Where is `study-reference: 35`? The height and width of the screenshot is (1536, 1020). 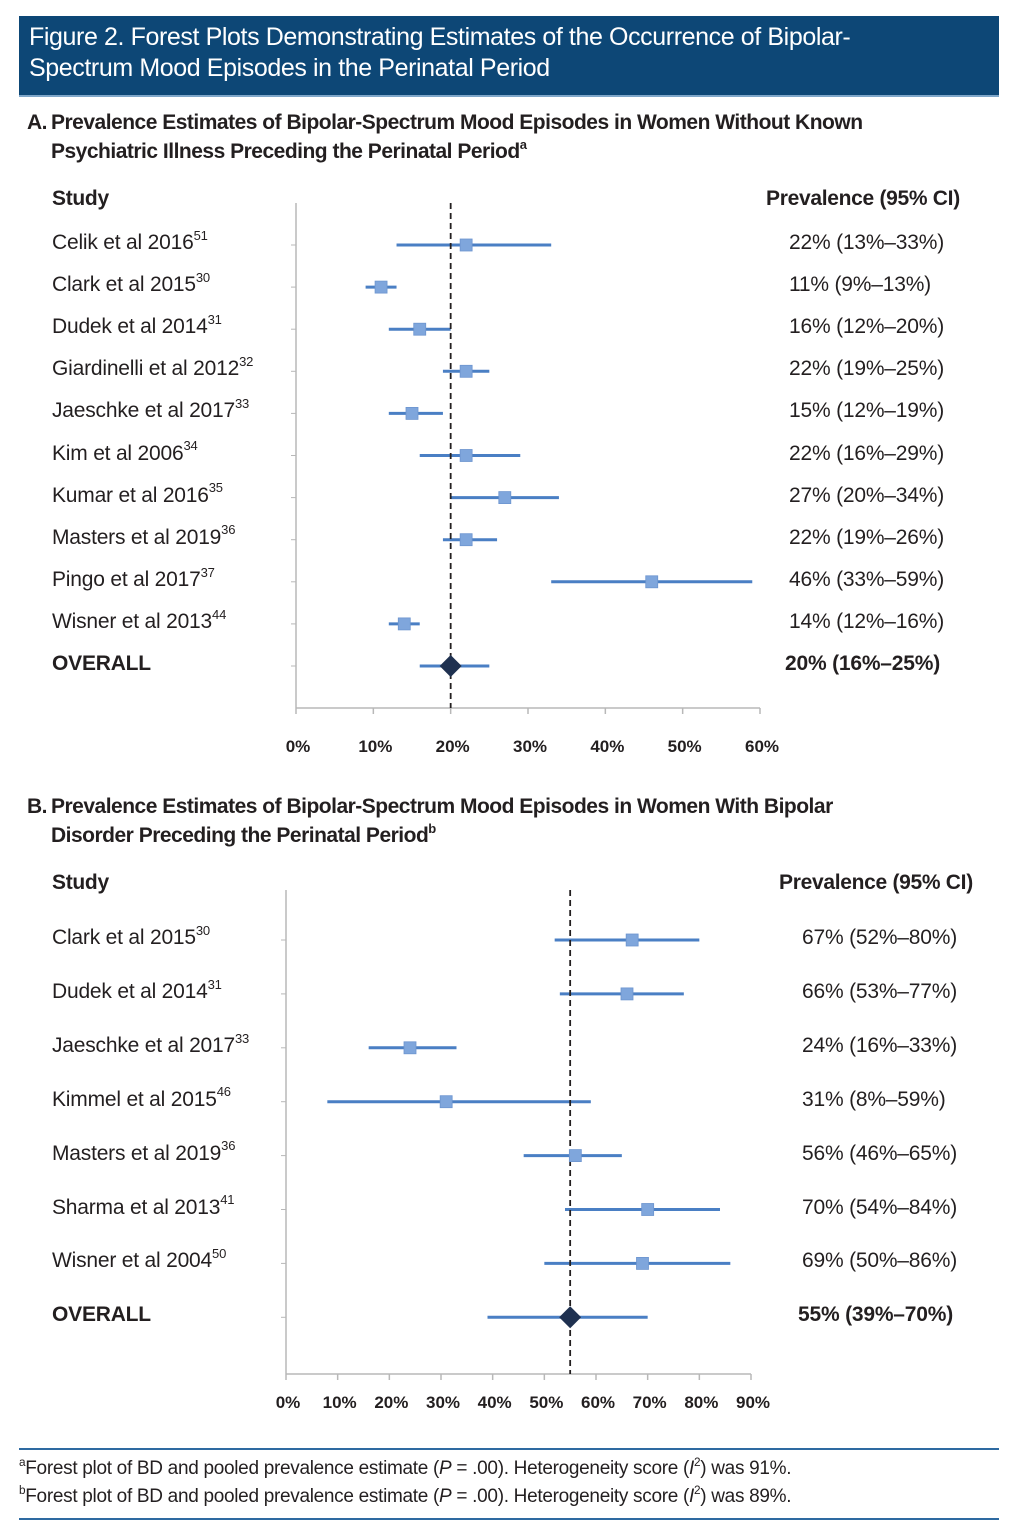 study-reference: 35 is located at coordinates (215, 488).